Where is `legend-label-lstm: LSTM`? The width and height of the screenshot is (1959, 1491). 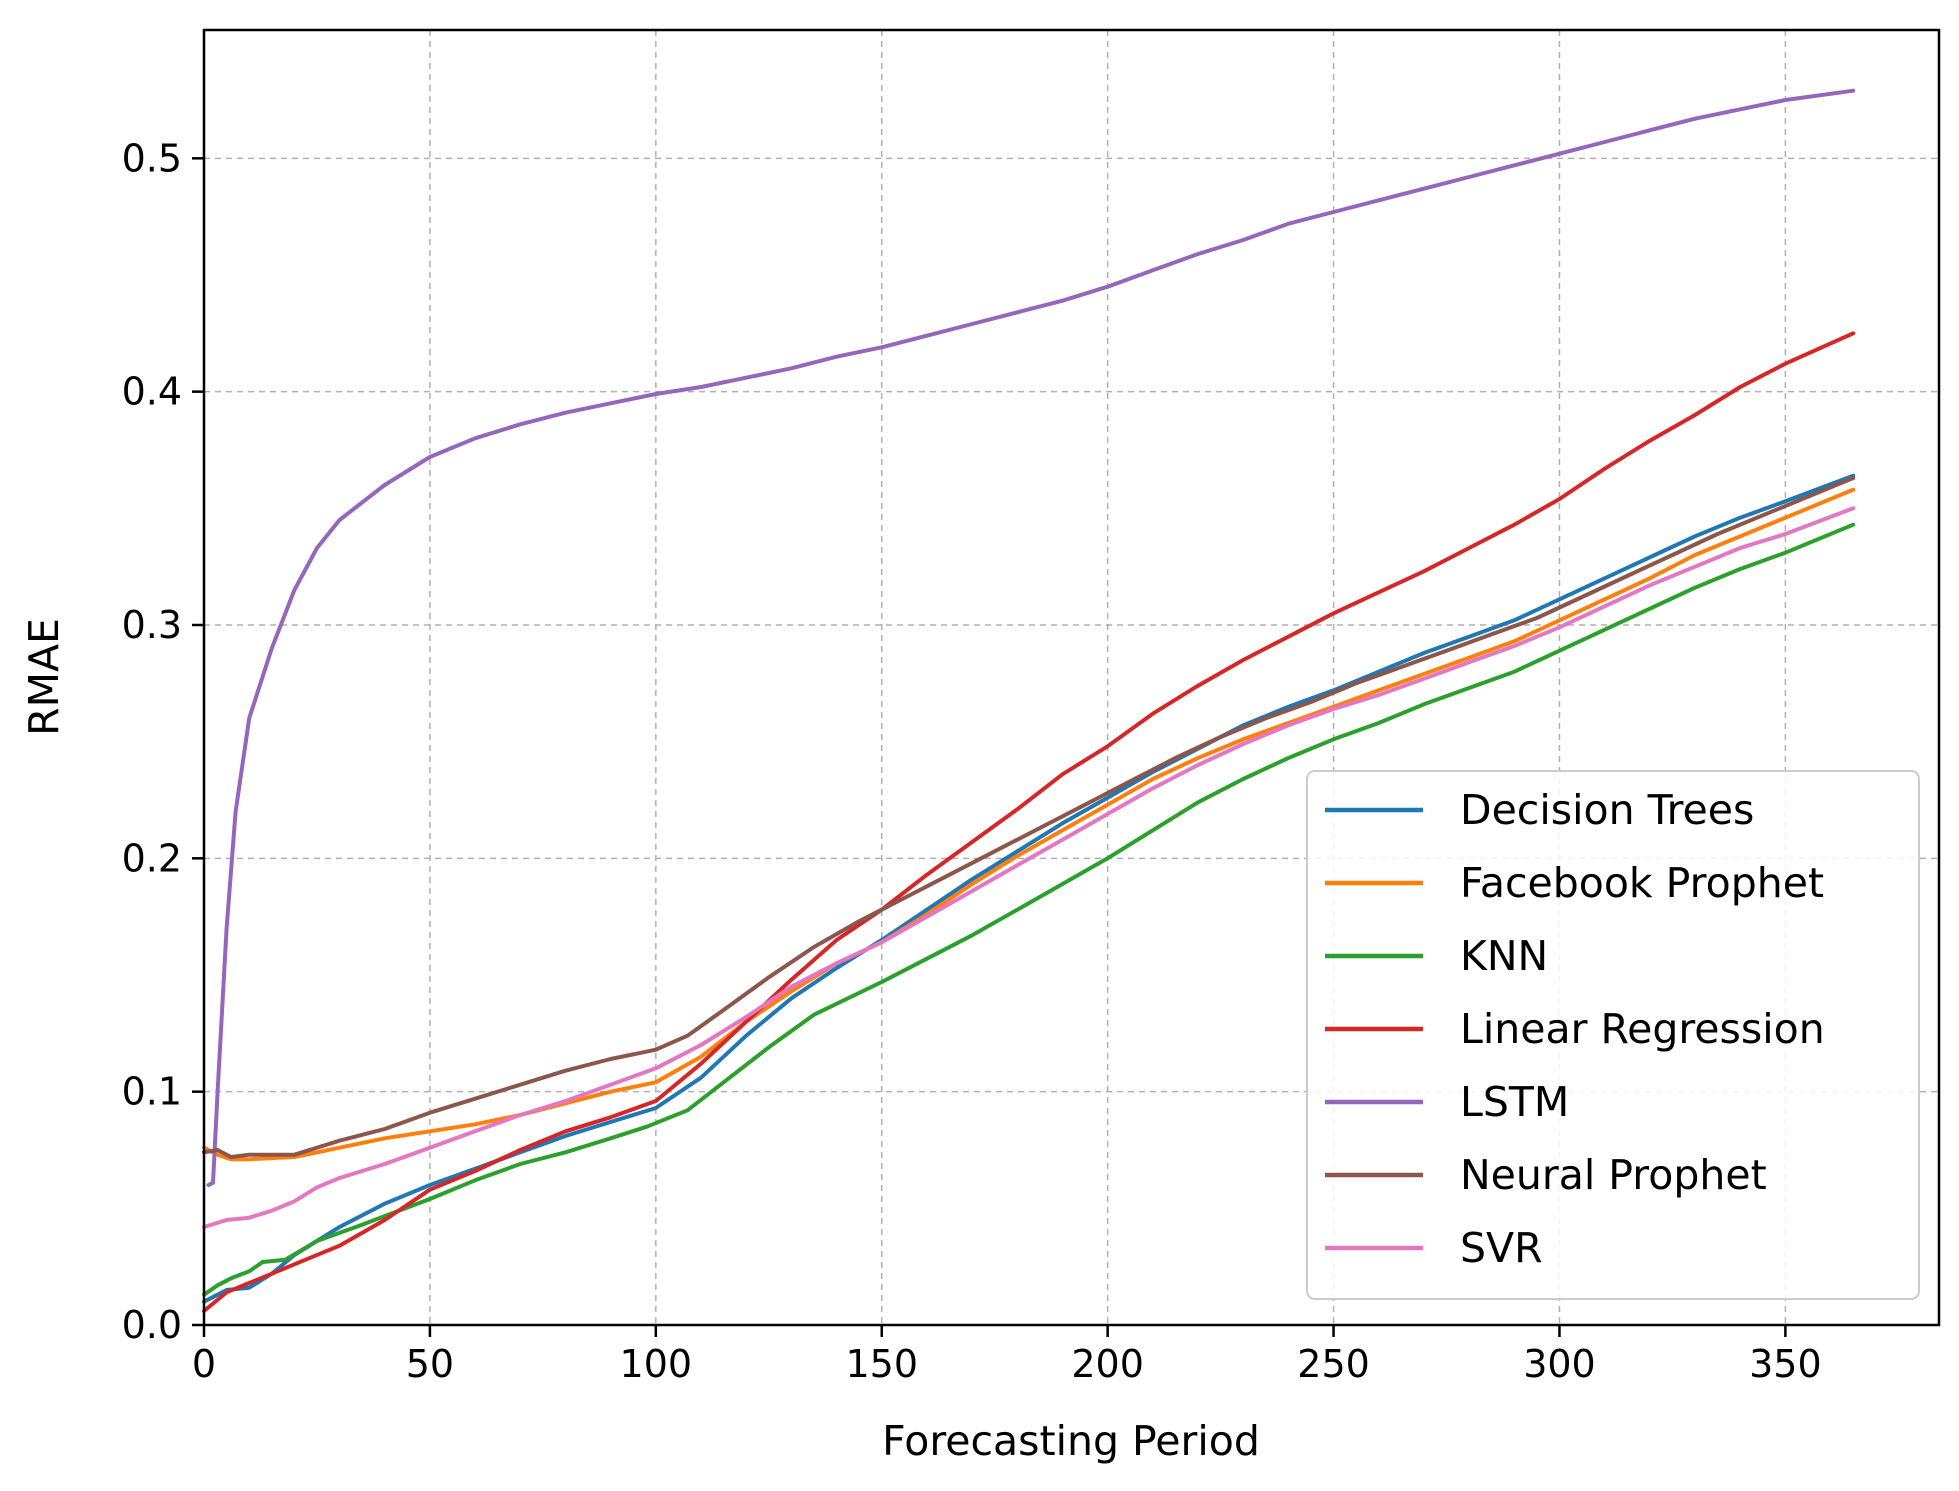
legend-label-lstm: LSTM is located at coordinates (1514, 1102).